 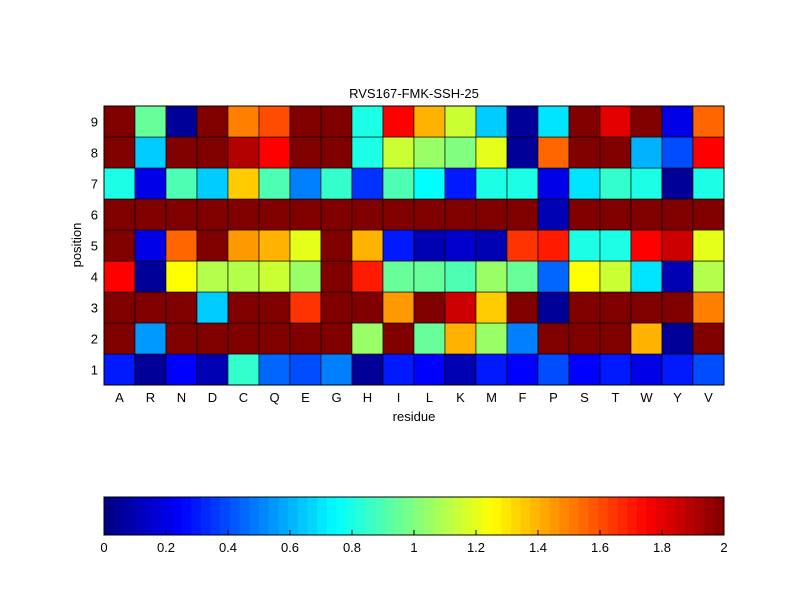 What do you see at coordinates (94, 277) in the screenshot?
I see `y-tick-label: 4` at bounding box center [94, 277].